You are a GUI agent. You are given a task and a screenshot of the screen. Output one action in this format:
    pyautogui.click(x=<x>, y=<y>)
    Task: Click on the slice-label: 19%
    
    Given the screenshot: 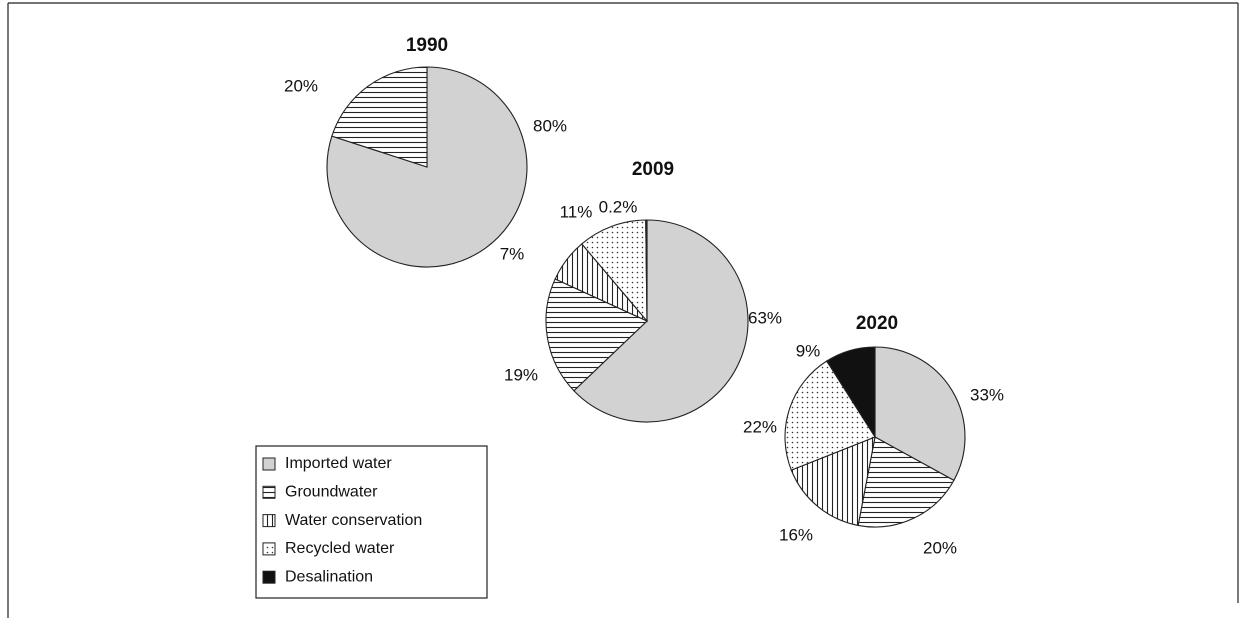 What is the action you would take?
    pyautogui.click(x=521, y=374)
    